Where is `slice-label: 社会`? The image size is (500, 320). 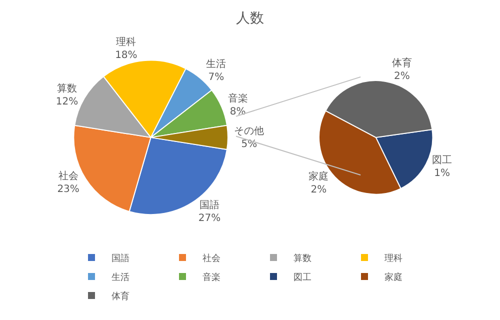
slice-label: 社会 is located at coordinates (68, 176).